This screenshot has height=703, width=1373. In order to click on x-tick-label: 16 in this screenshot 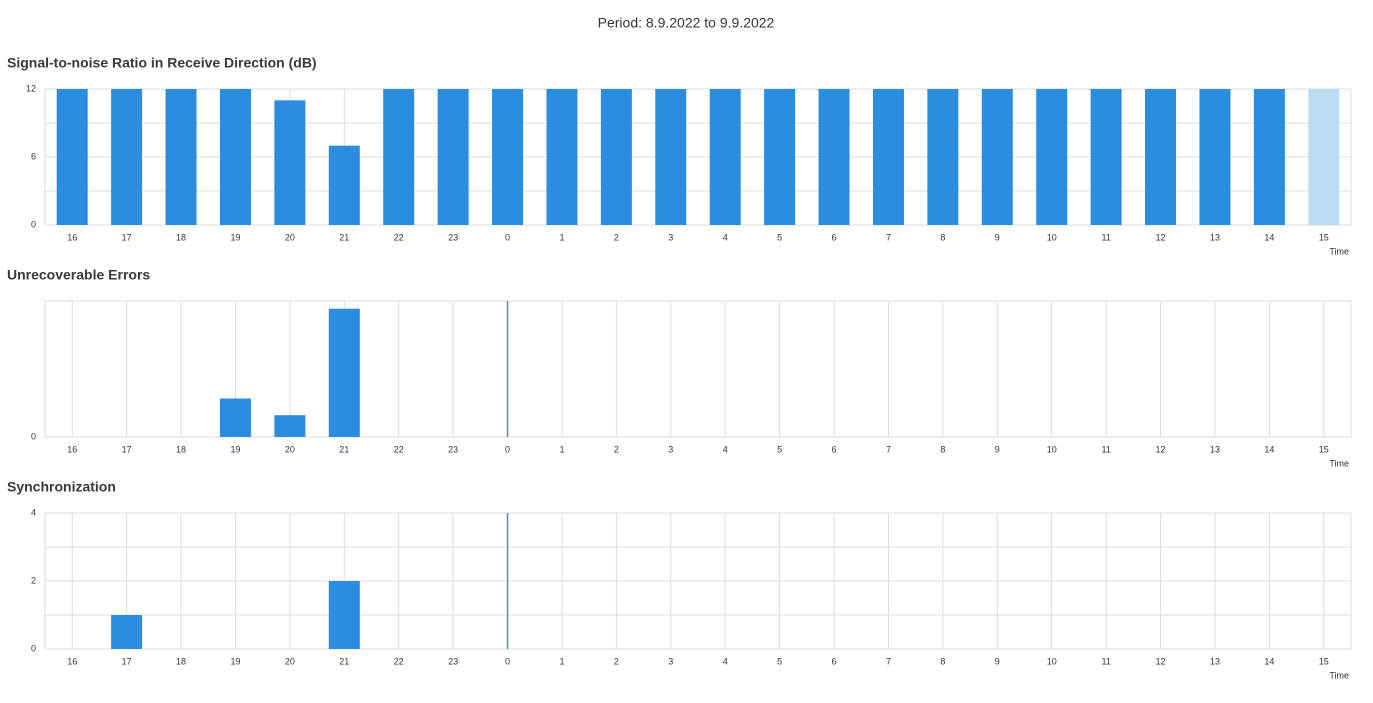, I will do `click(72, 661)`.